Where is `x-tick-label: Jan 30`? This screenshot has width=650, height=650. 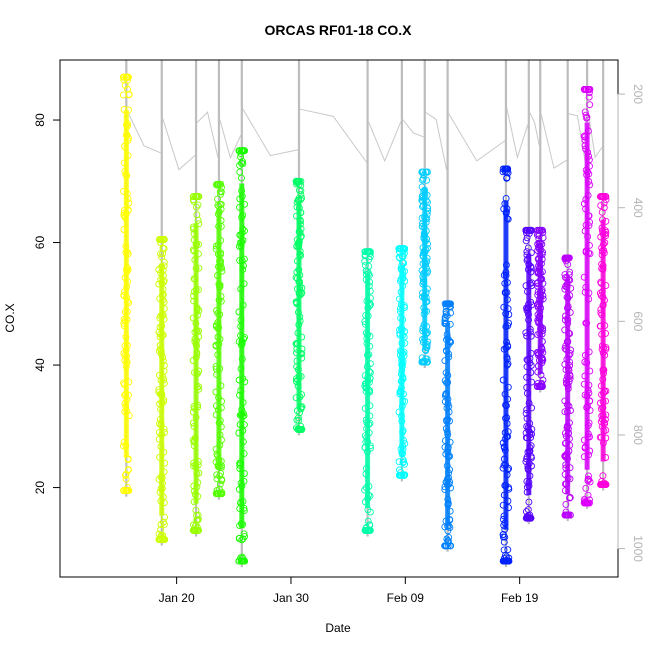
x-tick-label: Jan 30 is located at coordinates (291, 598).